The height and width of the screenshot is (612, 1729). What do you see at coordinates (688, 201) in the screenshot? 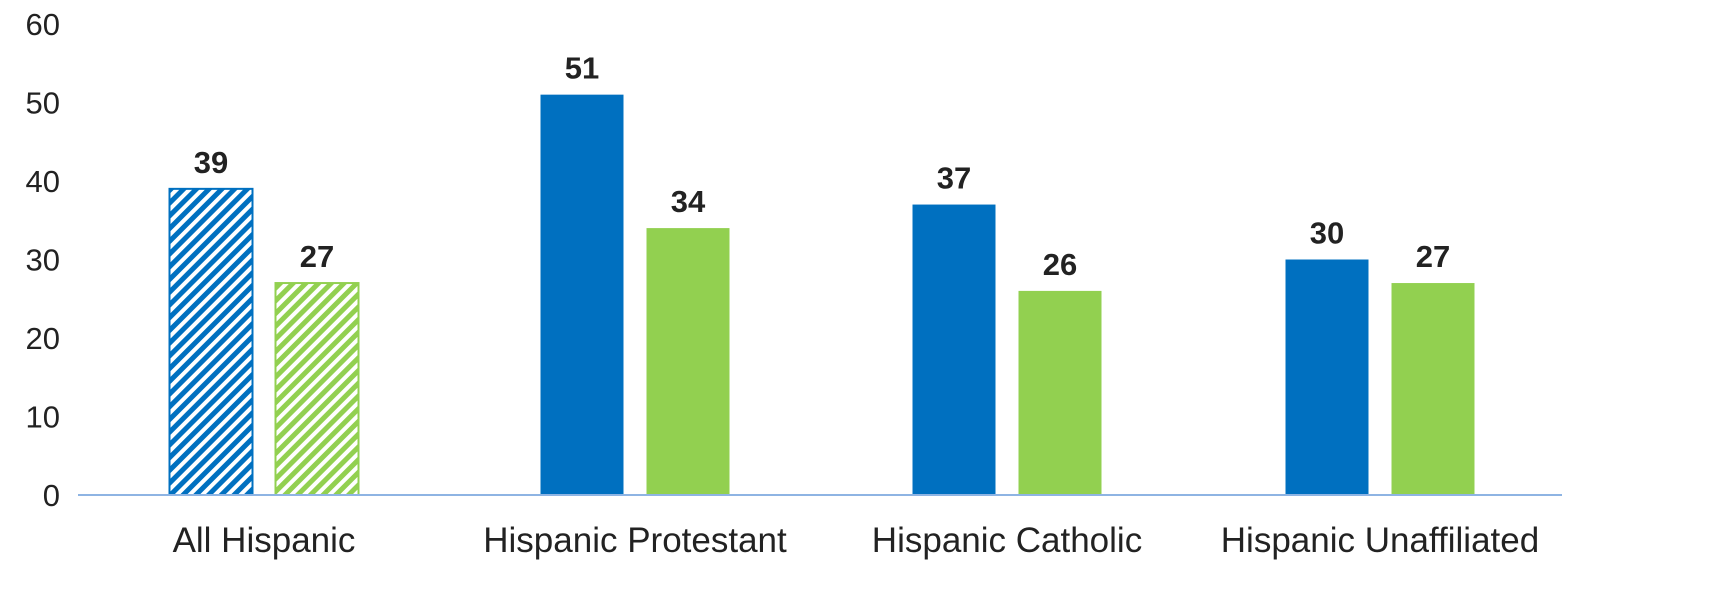
I see `data-label: 34` at bounding box center [688, 201].